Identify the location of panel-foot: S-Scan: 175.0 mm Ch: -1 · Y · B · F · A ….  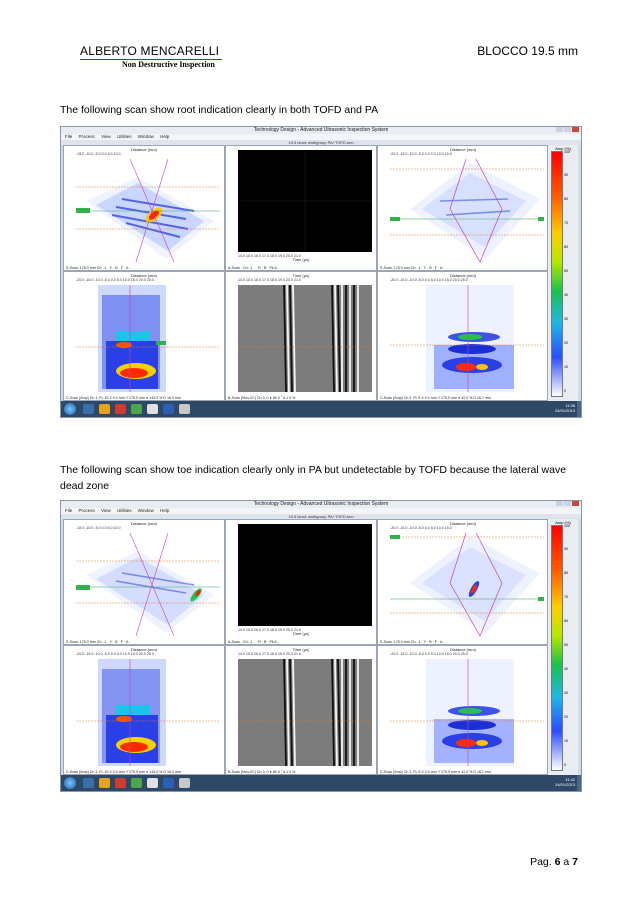
(98, 642).